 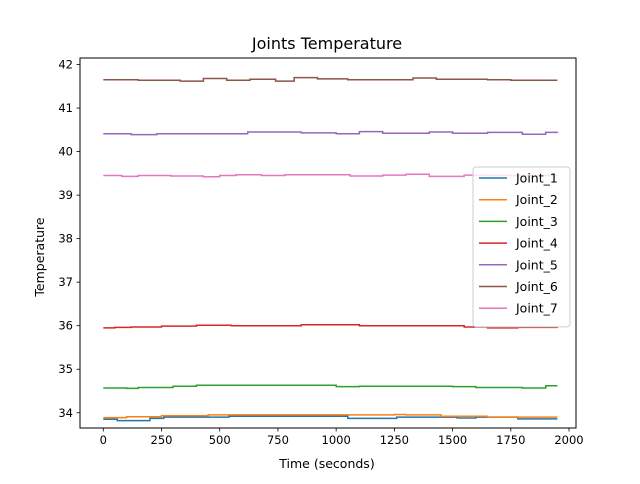 What do you see at coordinates (510, 440) in the screenshot?
I see `x-tick-label: 1750` at bounding box center [510, 440].